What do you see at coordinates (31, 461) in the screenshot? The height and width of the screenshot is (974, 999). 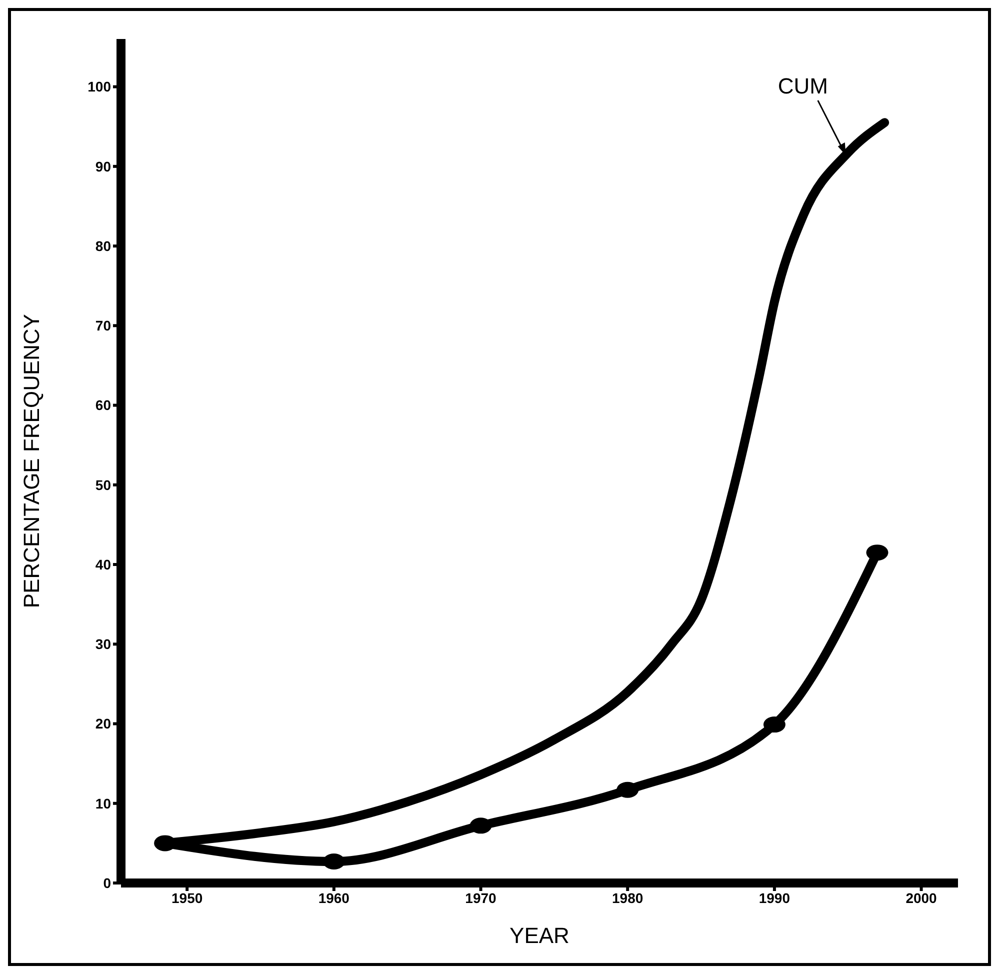 I see `y-axis-title: PERCENTAGE FREQUENCY` at bounding box center [31, 461].